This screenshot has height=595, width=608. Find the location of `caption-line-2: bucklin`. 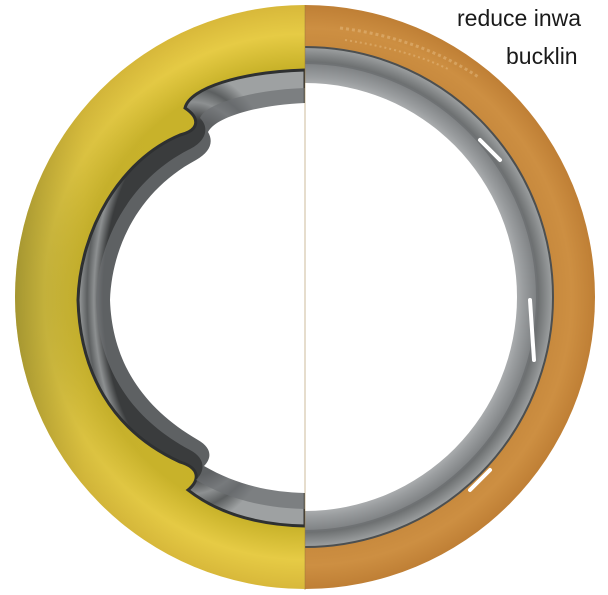

caption-line-2: bucklin is located at coordinates (542, 56).